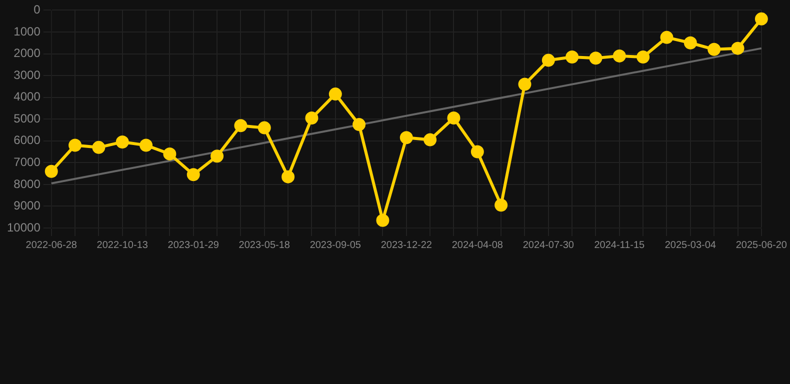  Describe the element at coordinates (27, 161) in the screenshot. I see `y-tick-label: 7000` at that location.